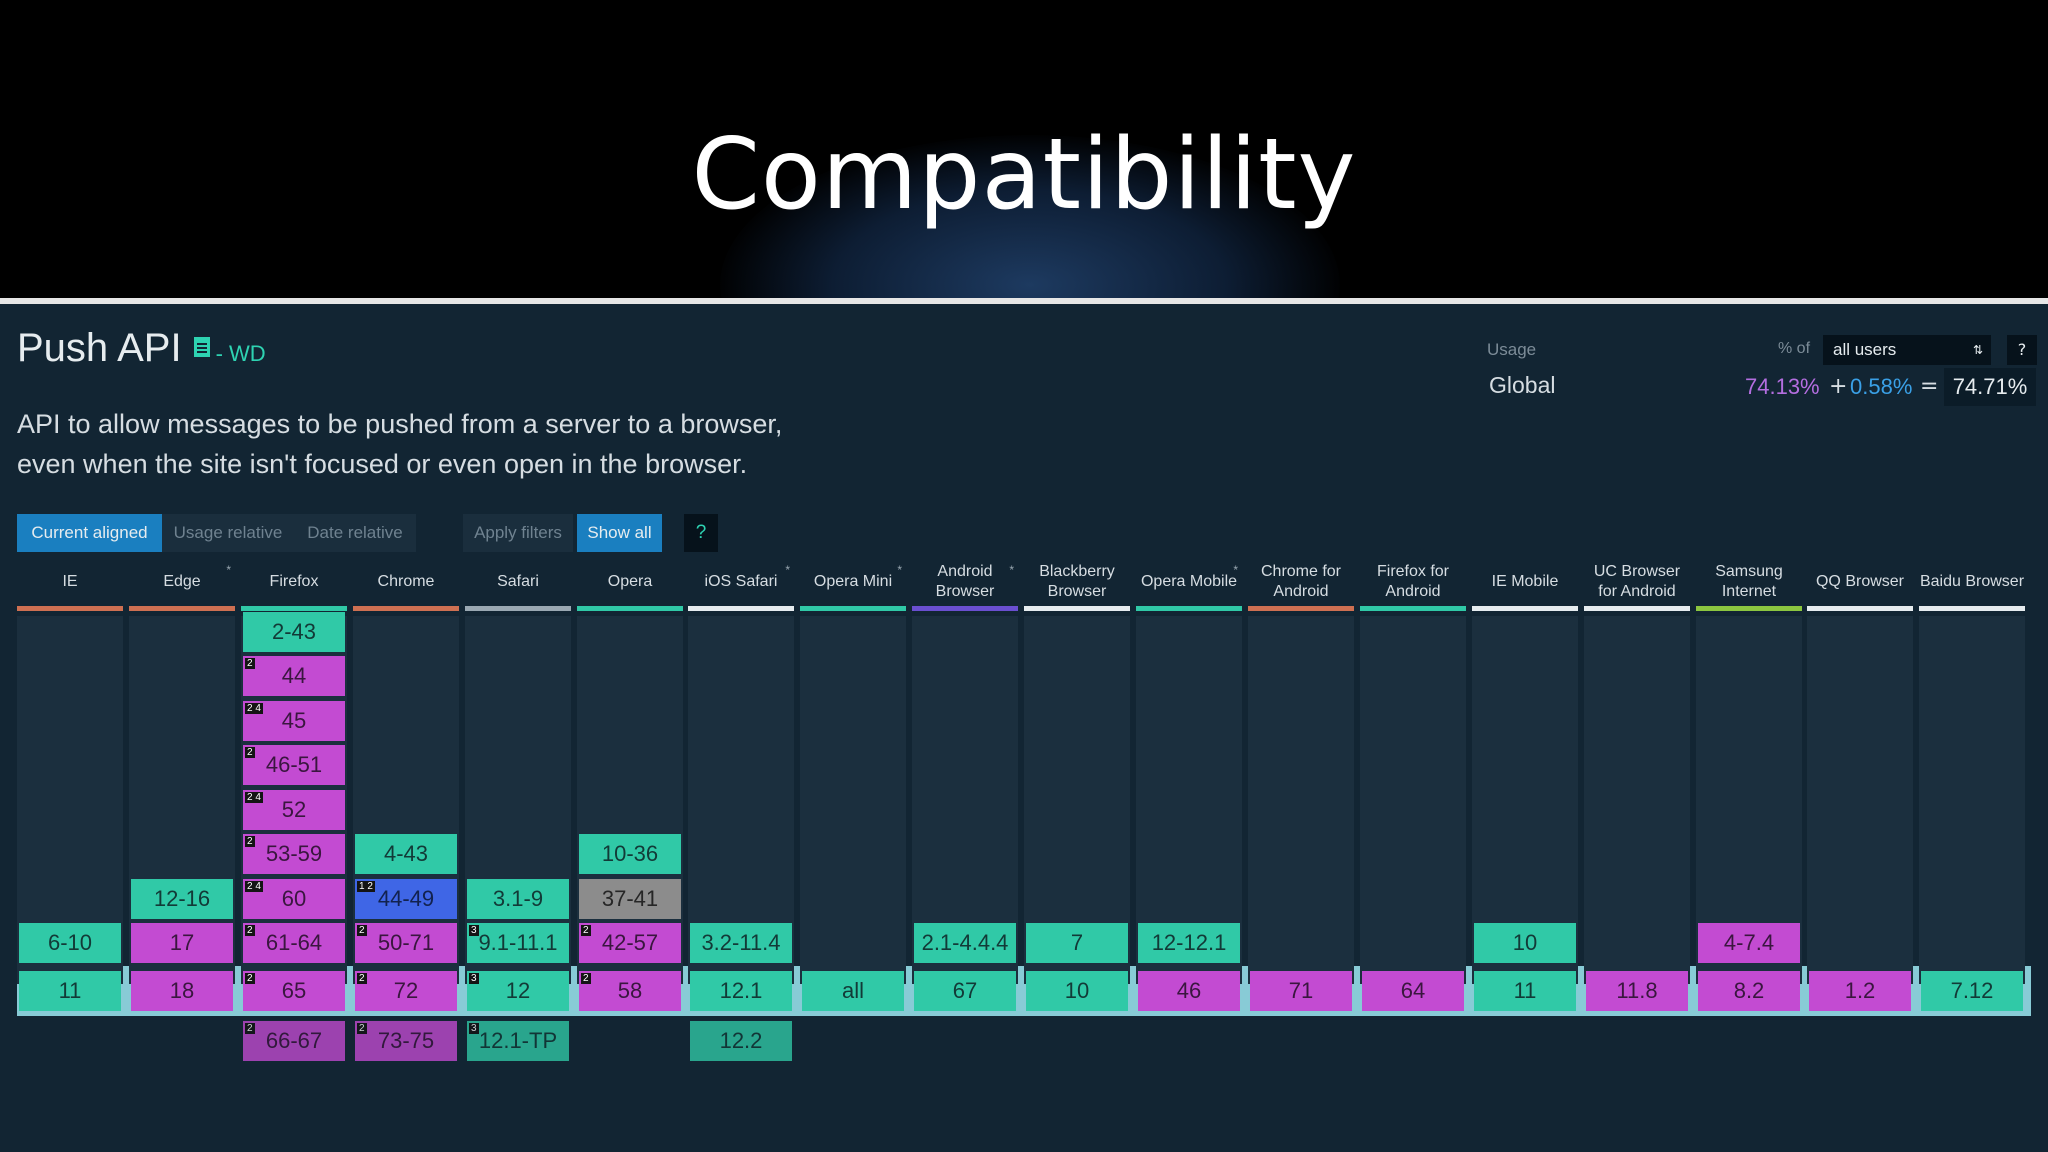 Image resolution: width=2048 pixels, height=1152 pixels. Describe the element at coordinates (741, 1041) in the screenshot. I see `version-cell: 12.2` at that location.